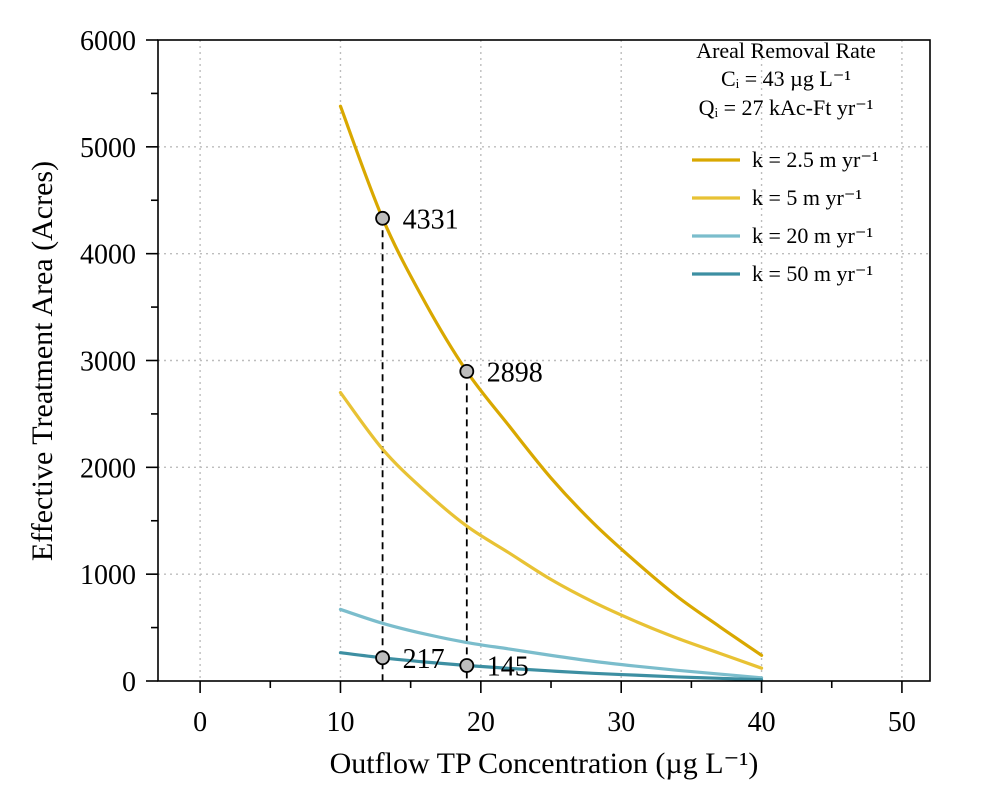 The image size is (1000, 800). What do you see at coordinates (902, 722) in the screenshot?
I see `x-tick-label: 50` at bounding box center [902, 722].